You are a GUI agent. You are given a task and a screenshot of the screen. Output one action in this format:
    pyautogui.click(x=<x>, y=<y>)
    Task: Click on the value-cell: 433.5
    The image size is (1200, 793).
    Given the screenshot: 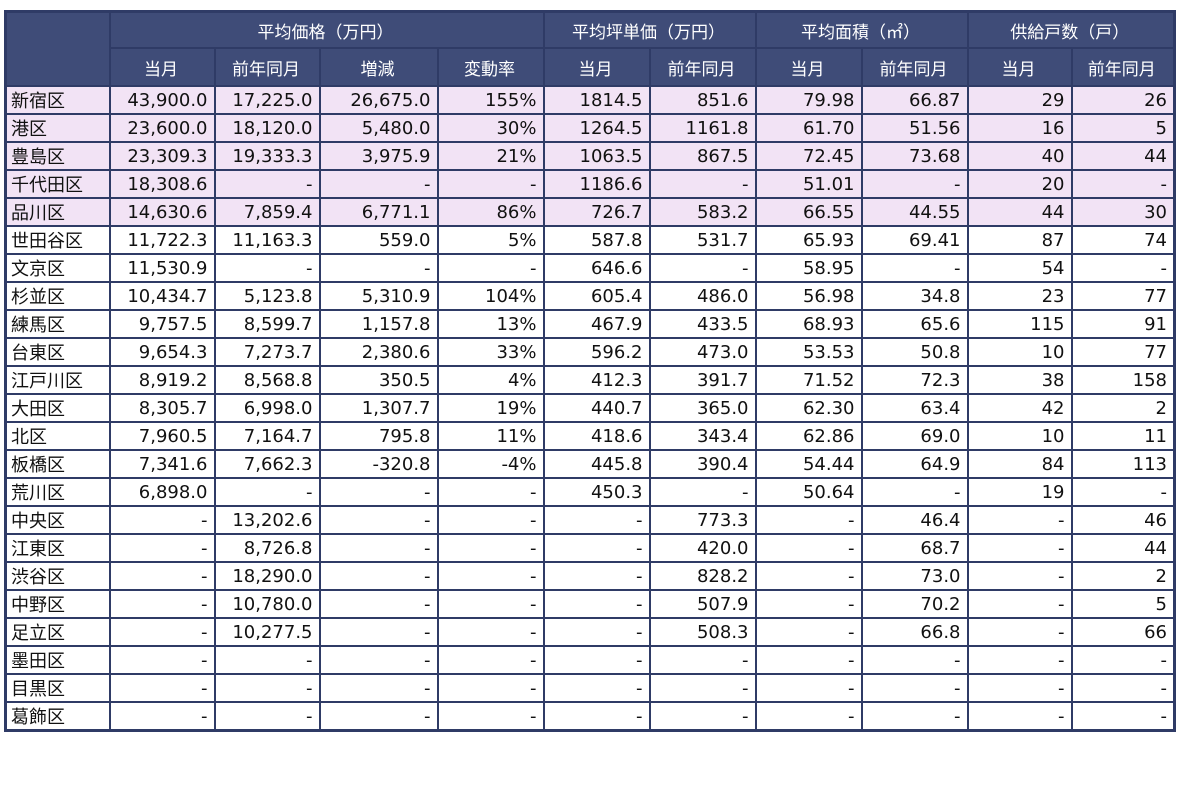 What is the action you would take?
    pyautogui.click(x=702, y=324)
    